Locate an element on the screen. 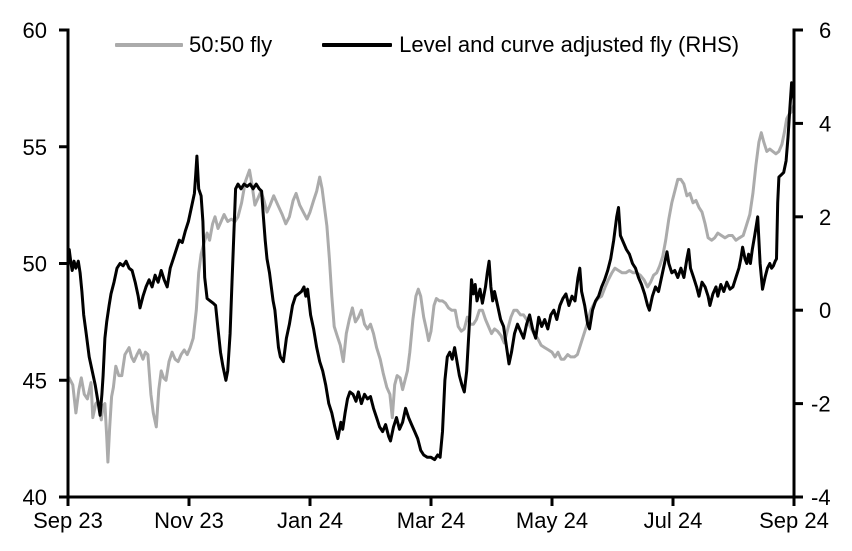  y-axis-right-tick-label: 0 is located at coordinates (825, 310).